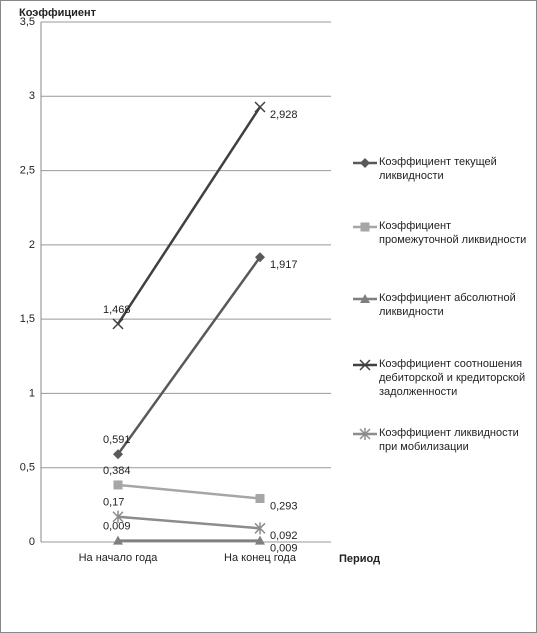 The height and width of the screenshot is (633, 537). Describe the element at coordinates (27, 22) in the screenshot. I see `y-tick-label: 3,5` at that location.